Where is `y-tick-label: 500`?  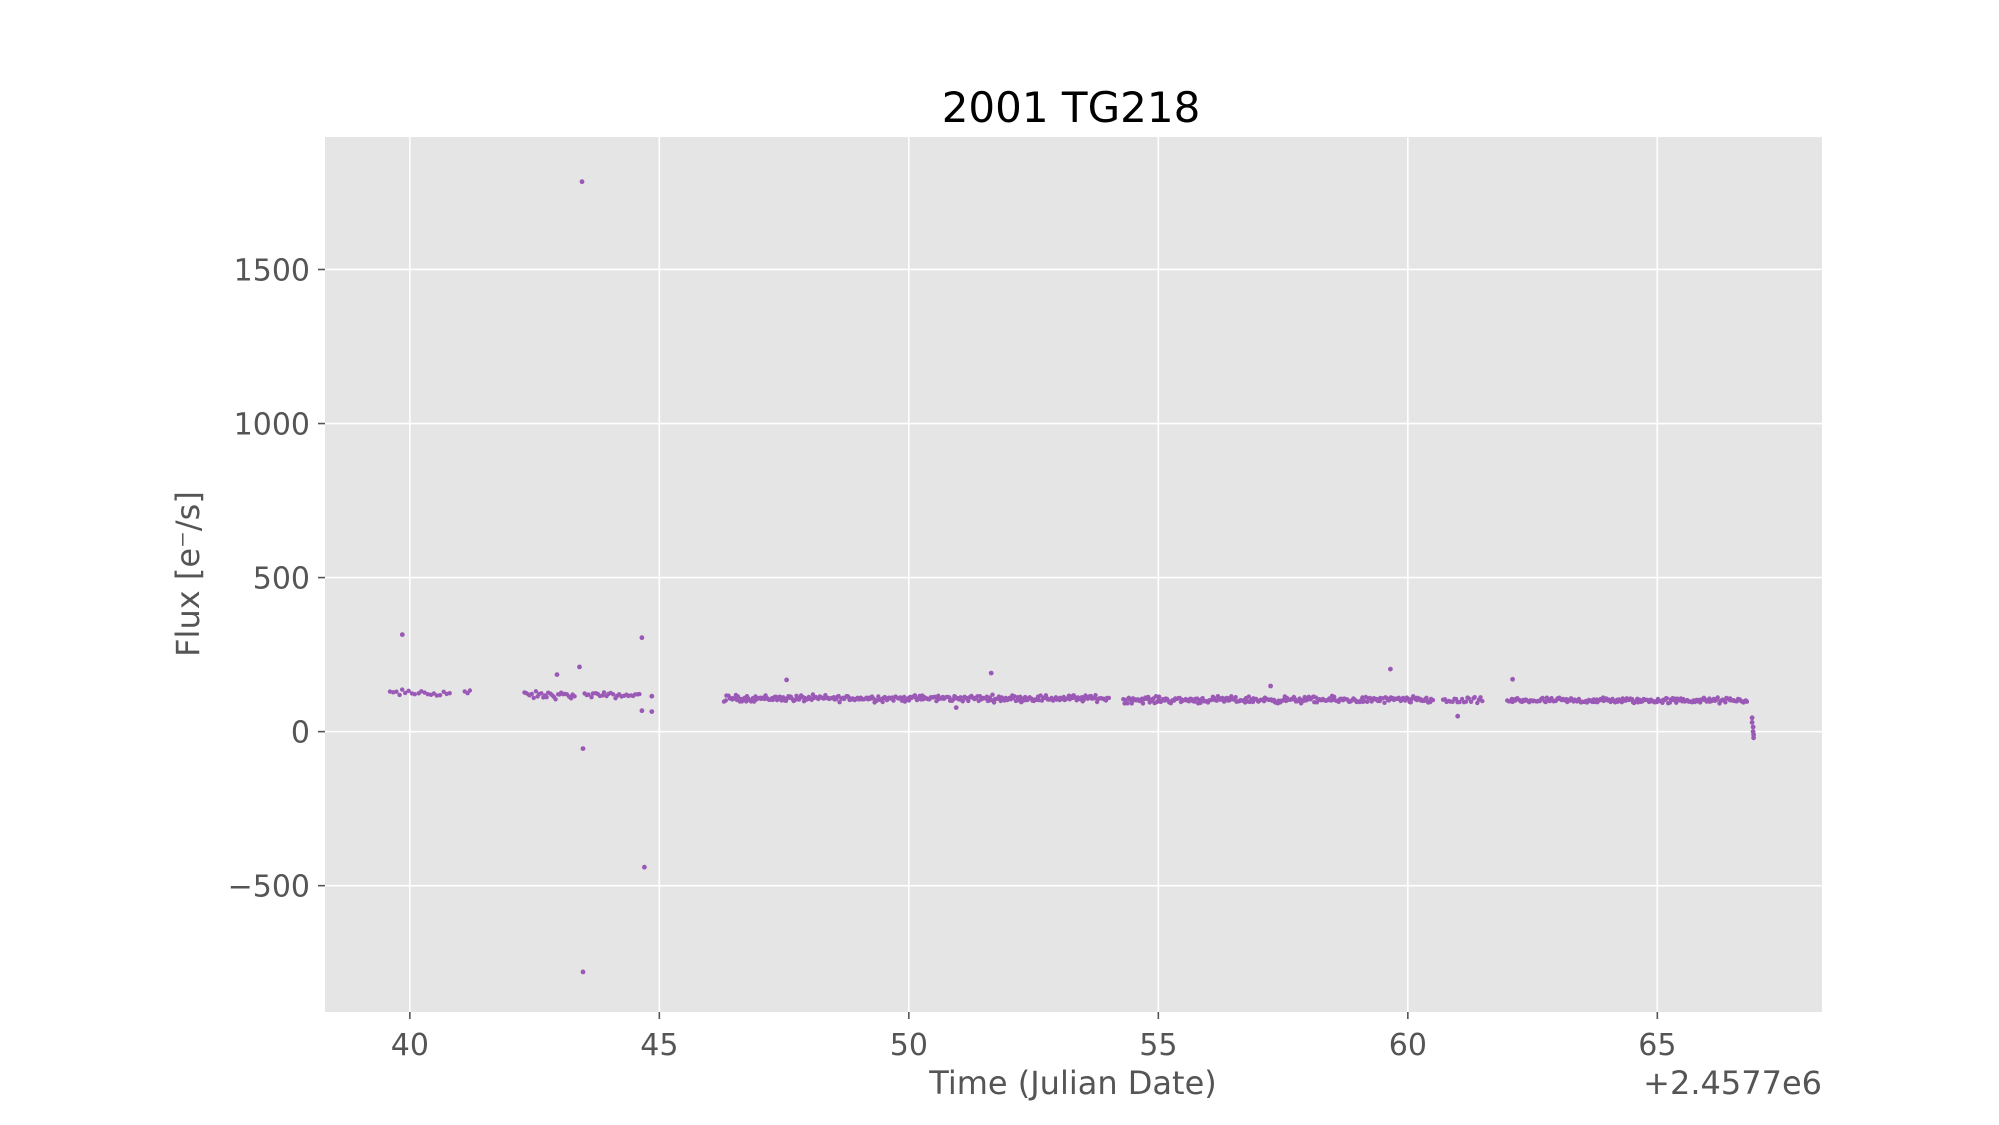 y-tick-label: 500 is located at coordinates (281, 579).